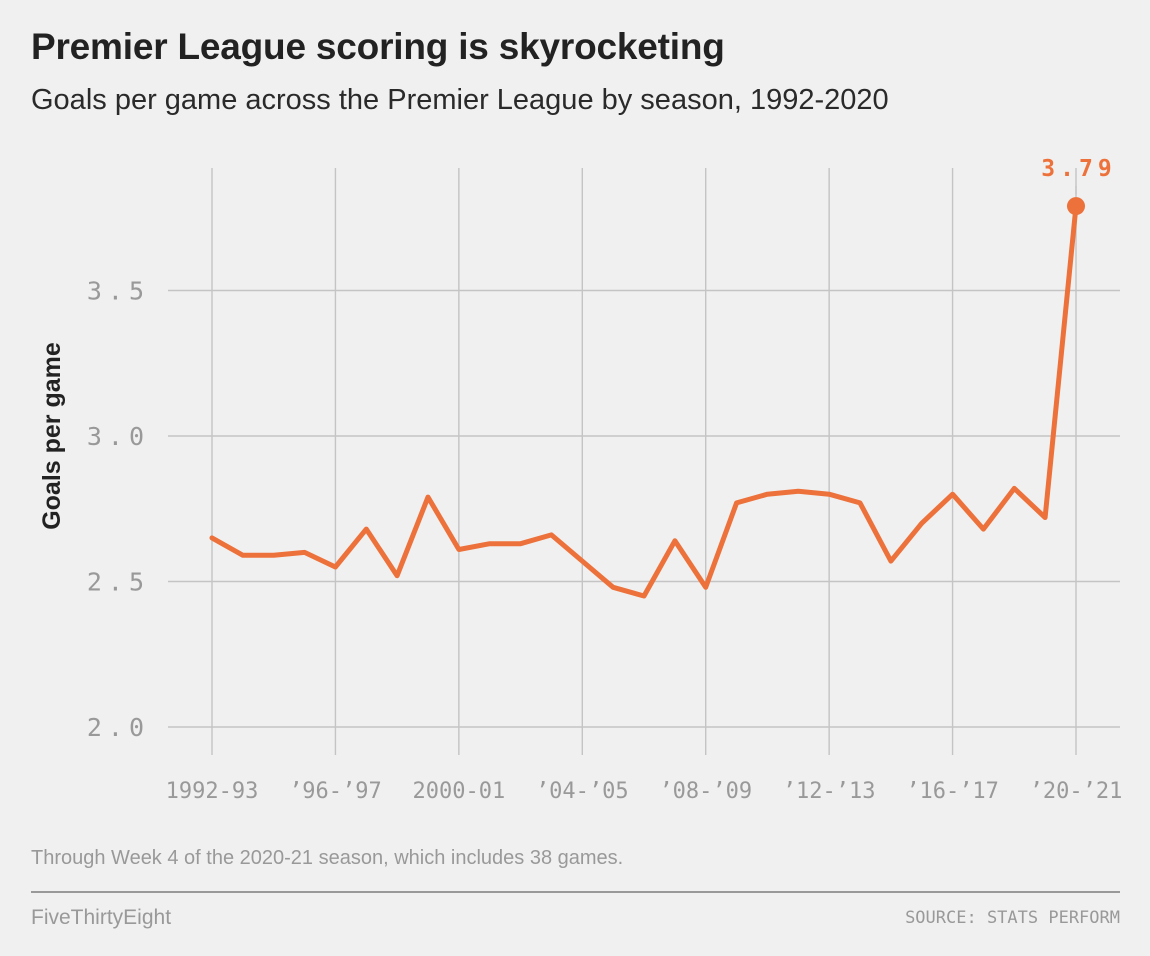 This screenshot has width=1150, height=956. Describe the element at coordinates (118, 436) in the screenshot. I see `y-tick-label: 3.0` at that location.